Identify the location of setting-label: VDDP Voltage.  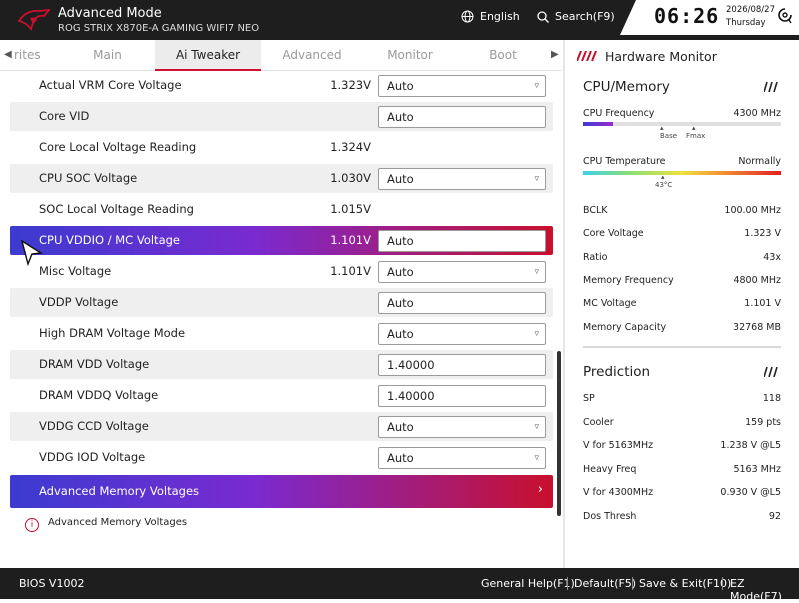
(79, 302).